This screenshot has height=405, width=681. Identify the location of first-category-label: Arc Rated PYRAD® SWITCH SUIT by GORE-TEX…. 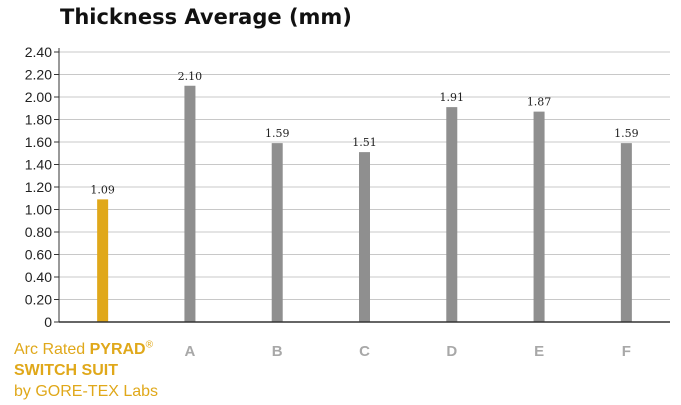
(104, 370).